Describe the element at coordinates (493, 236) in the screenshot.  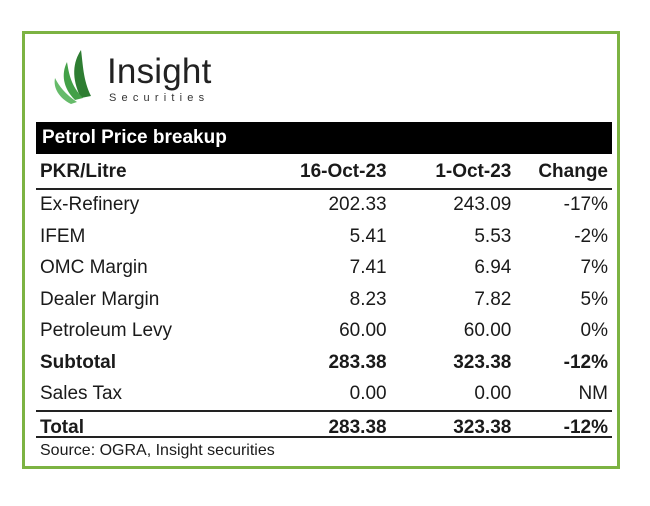
I see `value-1-oct-23: 5.53` at that location.